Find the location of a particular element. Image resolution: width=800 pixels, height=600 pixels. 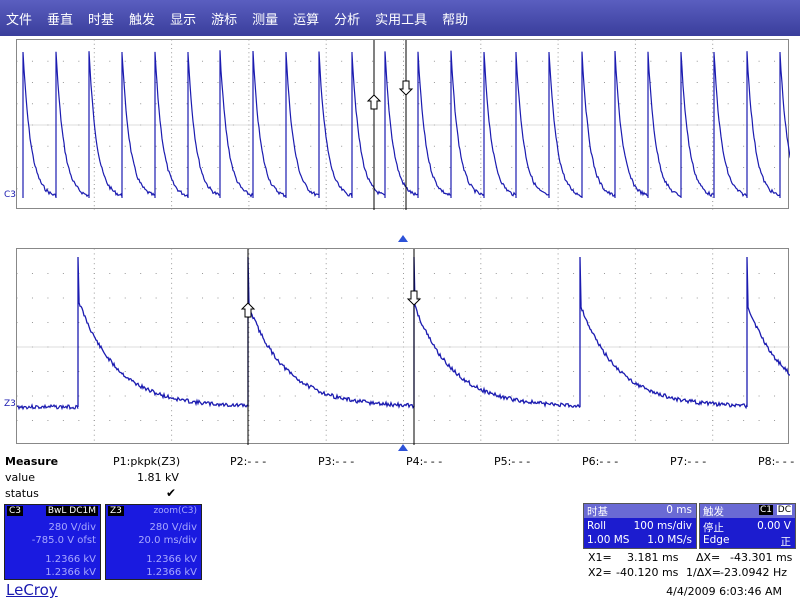

cursor-inv-value: -23.0942 Hz is located at coordinates (753, 572).